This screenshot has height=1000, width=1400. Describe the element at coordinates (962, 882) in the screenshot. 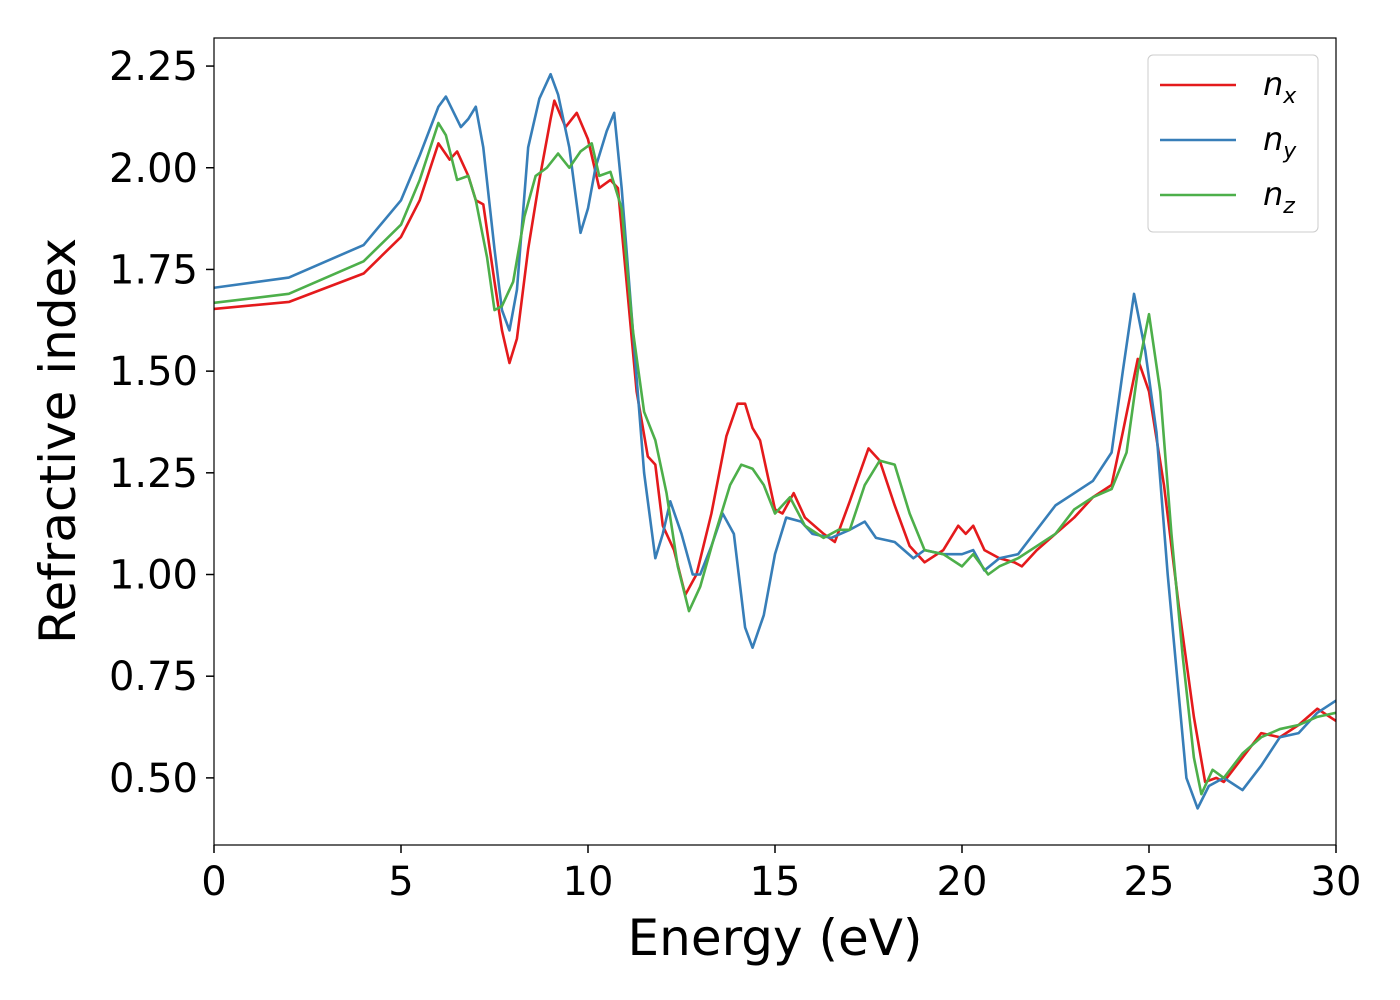

I see `x-tick-label: 20` at that location.